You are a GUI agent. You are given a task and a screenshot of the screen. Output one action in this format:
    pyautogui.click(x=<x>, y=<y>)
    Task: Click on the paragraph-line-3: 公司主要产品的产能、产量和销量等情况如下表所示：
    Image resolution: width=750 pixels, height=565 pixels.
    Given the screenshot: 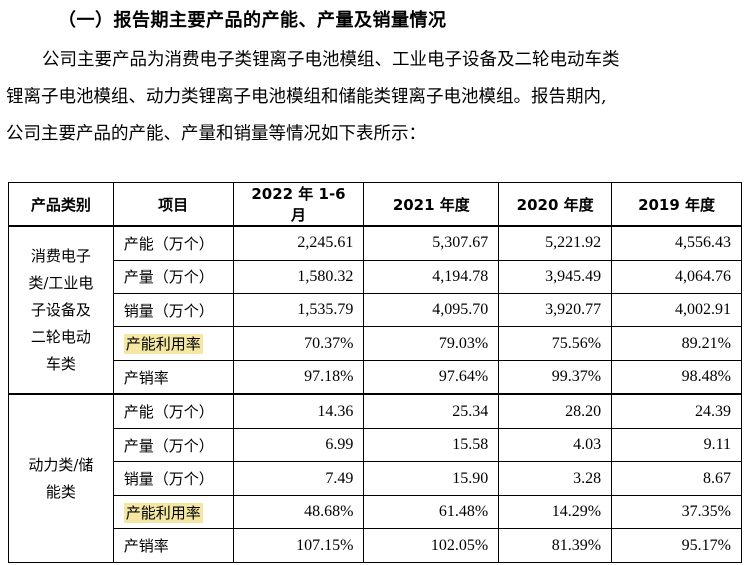 What is the action you would take?
    pyautogui.click(x=216, y=134)
    